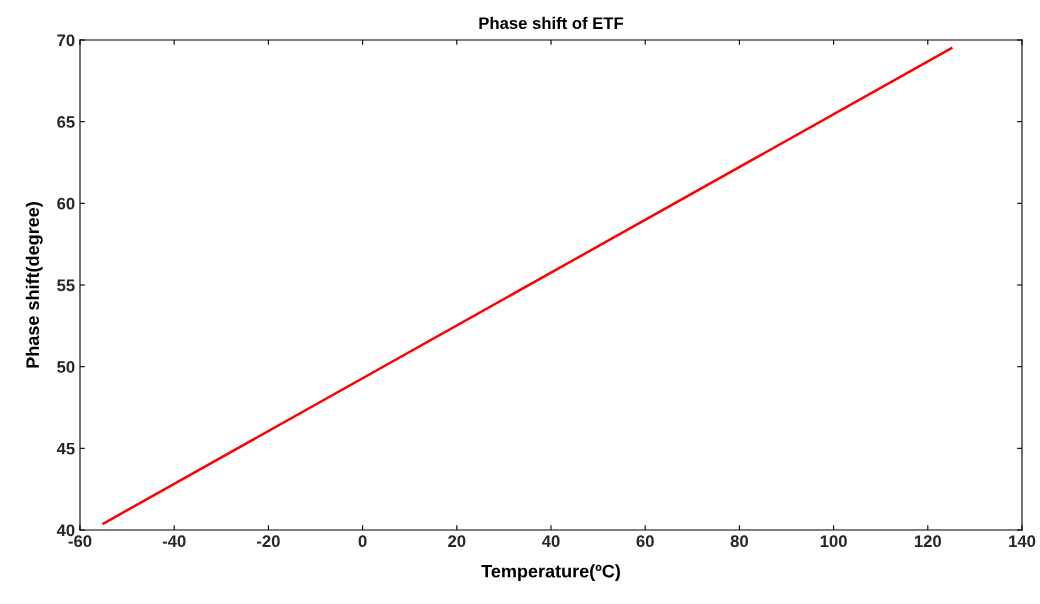 The height and width of the screenshot is (604, 1040). I want to click on x-tick-label: -40, so click(174, 541).